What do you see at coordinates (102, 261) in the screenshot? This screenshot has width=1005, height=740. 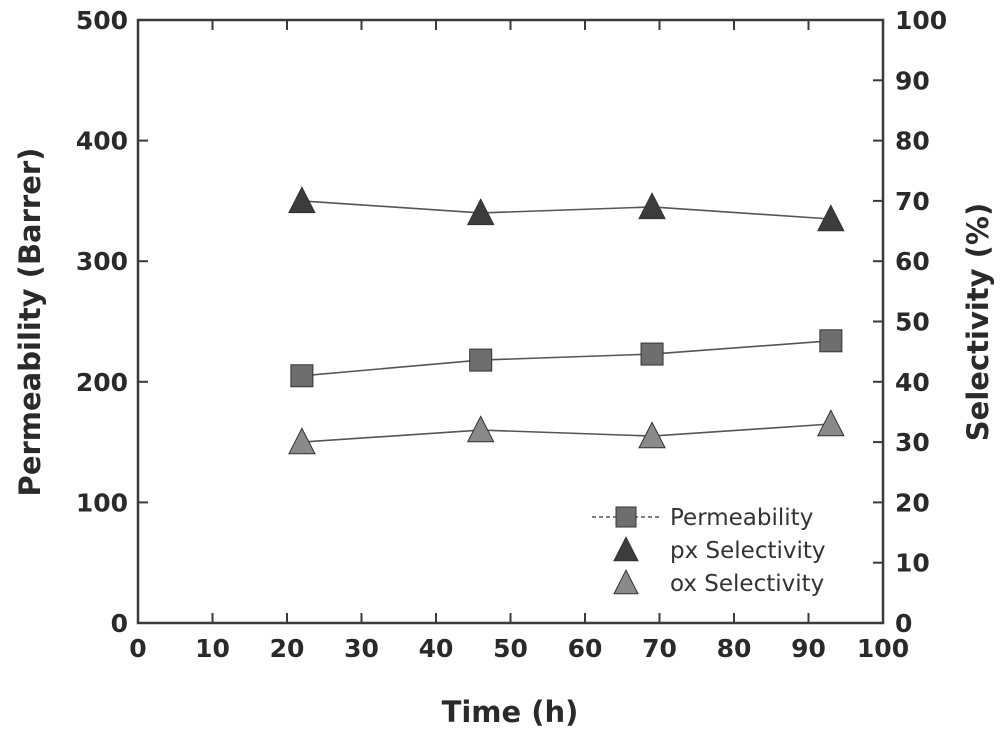 I see `y-left-tick-label: 300` at bounding box center [102, 261].